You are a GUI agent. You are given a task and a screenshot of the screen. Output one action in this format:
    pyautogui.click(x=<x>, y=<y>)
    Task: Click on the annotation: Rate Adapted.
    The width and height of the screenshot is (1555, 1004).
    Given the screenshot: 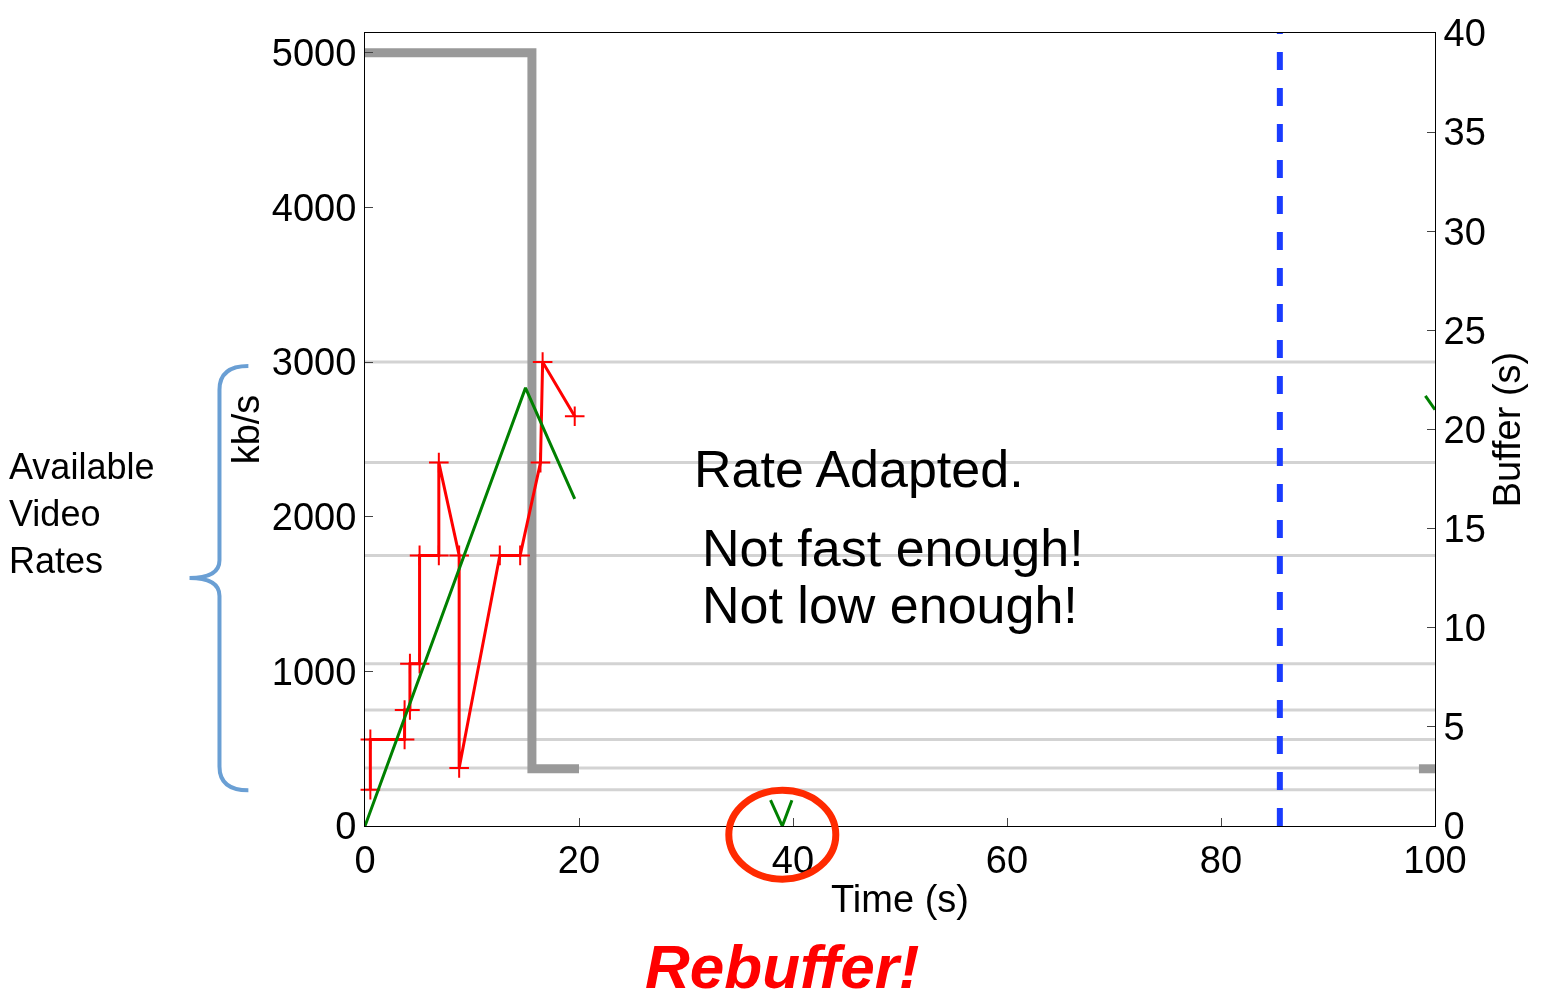 What is the action you would take?
    pyautogui.click(x=859, y=469)
    